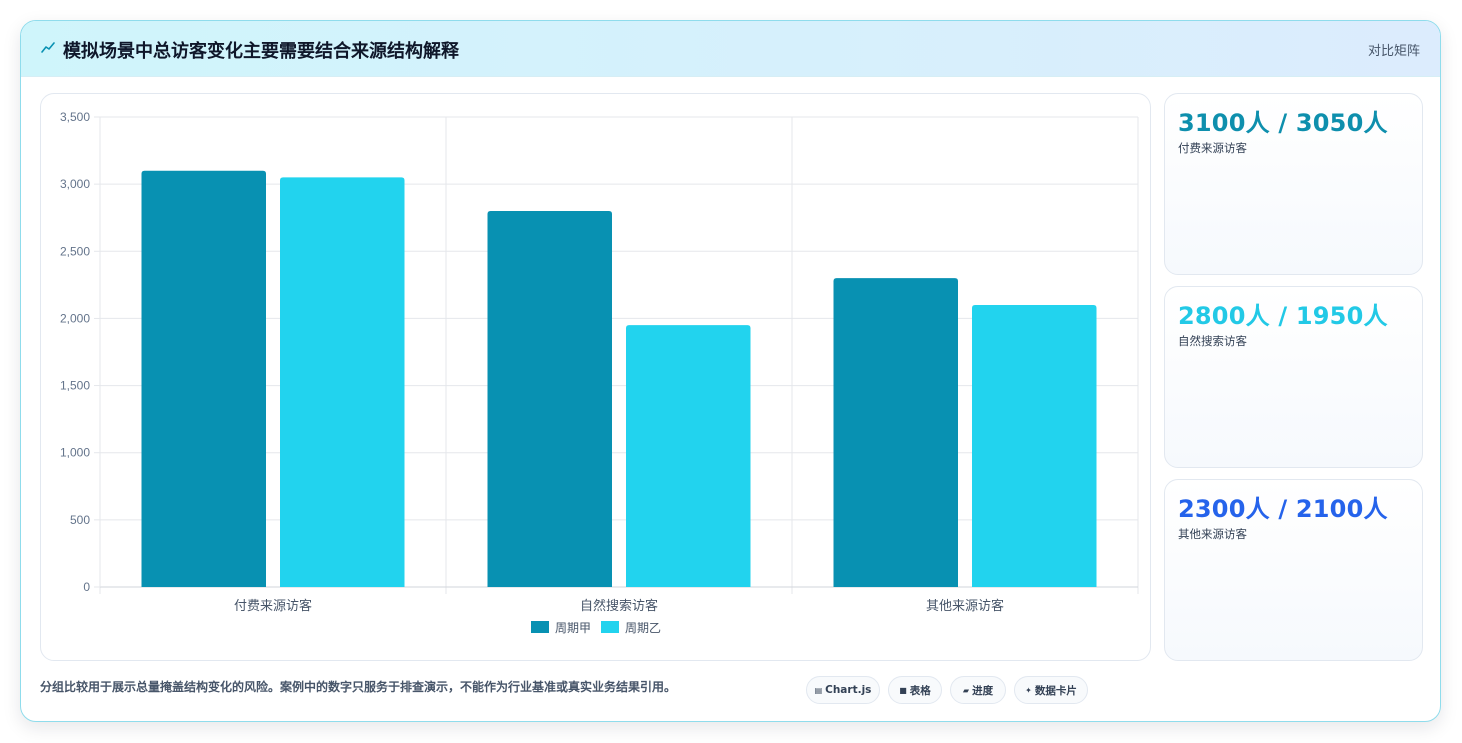  What do you see at coordinates (965, 606) in the screenshot?
I see `x-tick-label: 其他来源访客` at bounding box center [965, 606].